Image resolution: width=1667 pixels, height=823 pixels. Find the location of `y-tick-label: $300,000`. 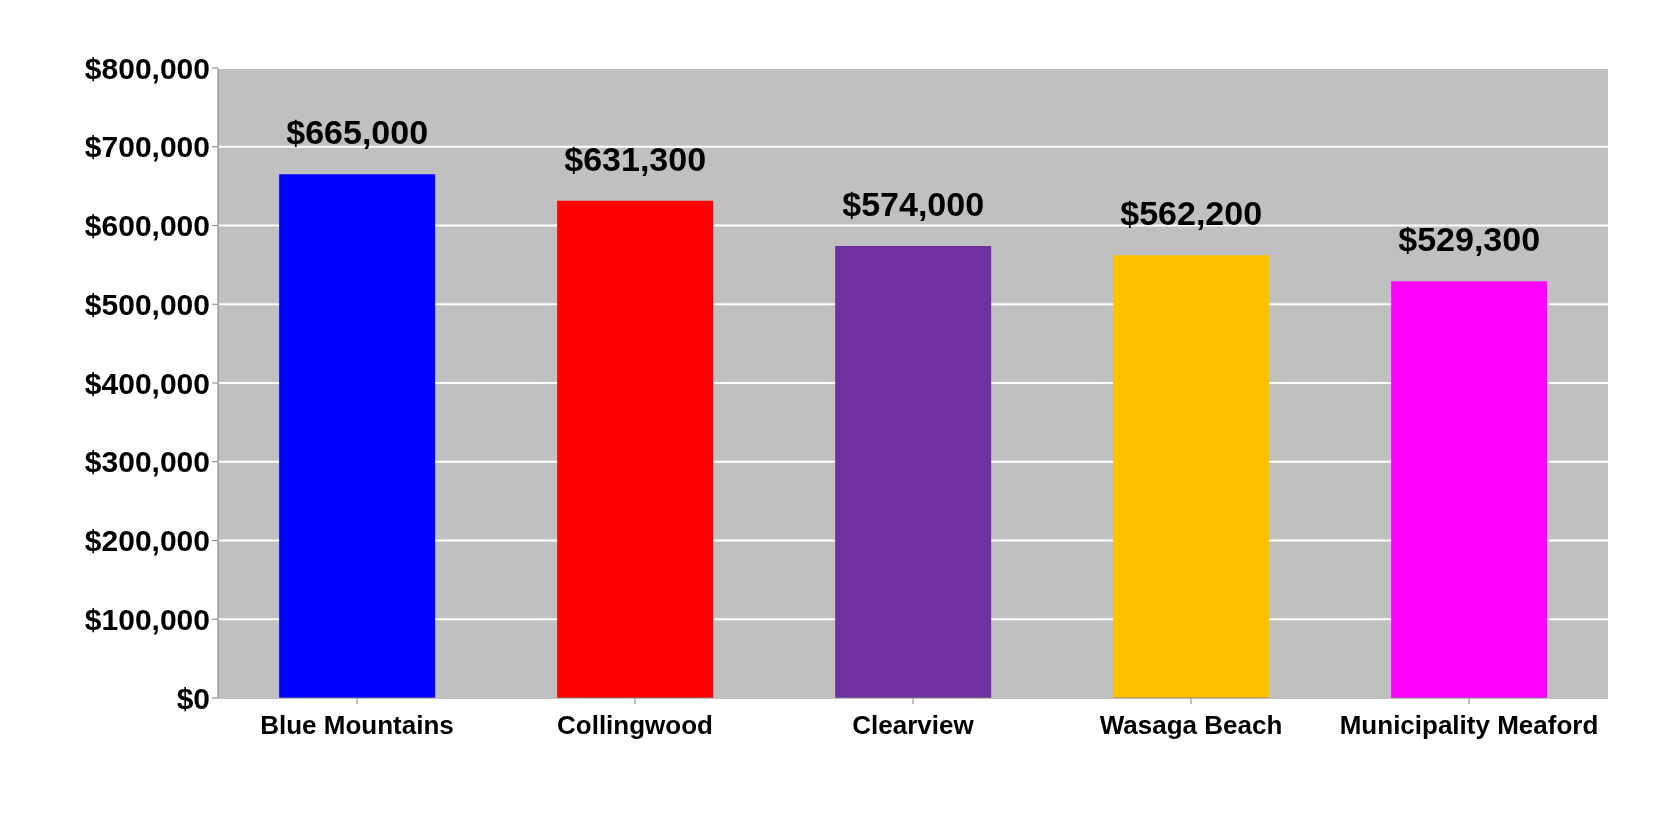

y-tick-label: $300,000 is located at coordinates (147, 462).